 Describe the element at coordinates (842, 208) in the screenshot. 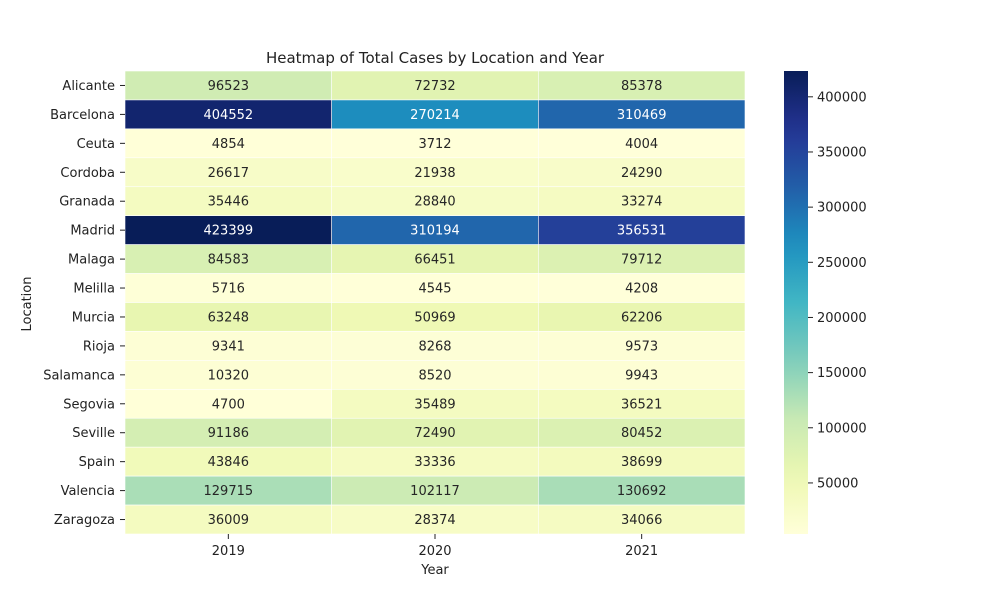

I see `colorbar-tick-label: 300000` at that location.